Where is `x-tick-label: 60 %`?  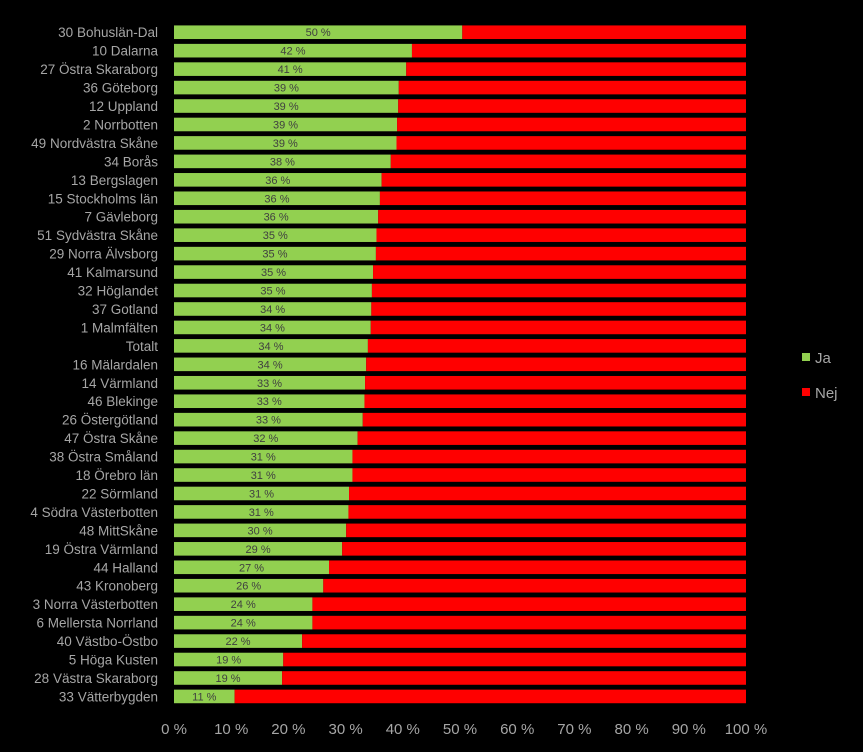
x-tick-label: 60 % is located at coordinates (517, 729).